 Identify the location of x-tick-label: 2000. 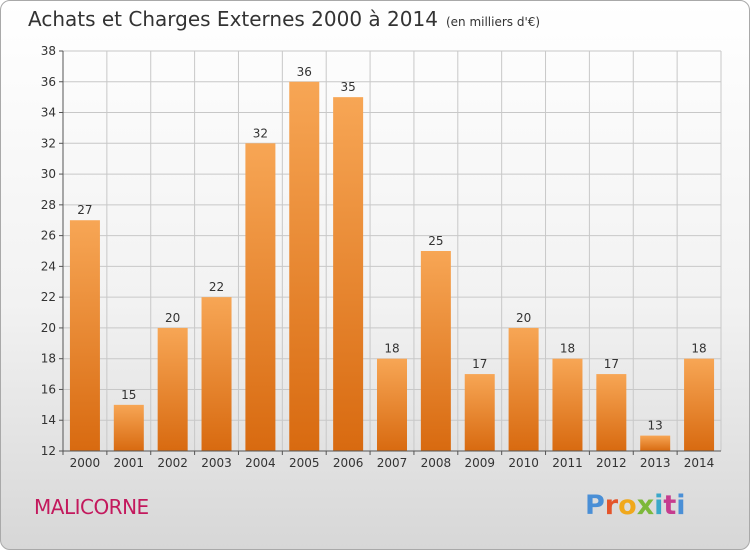
(85, 463).